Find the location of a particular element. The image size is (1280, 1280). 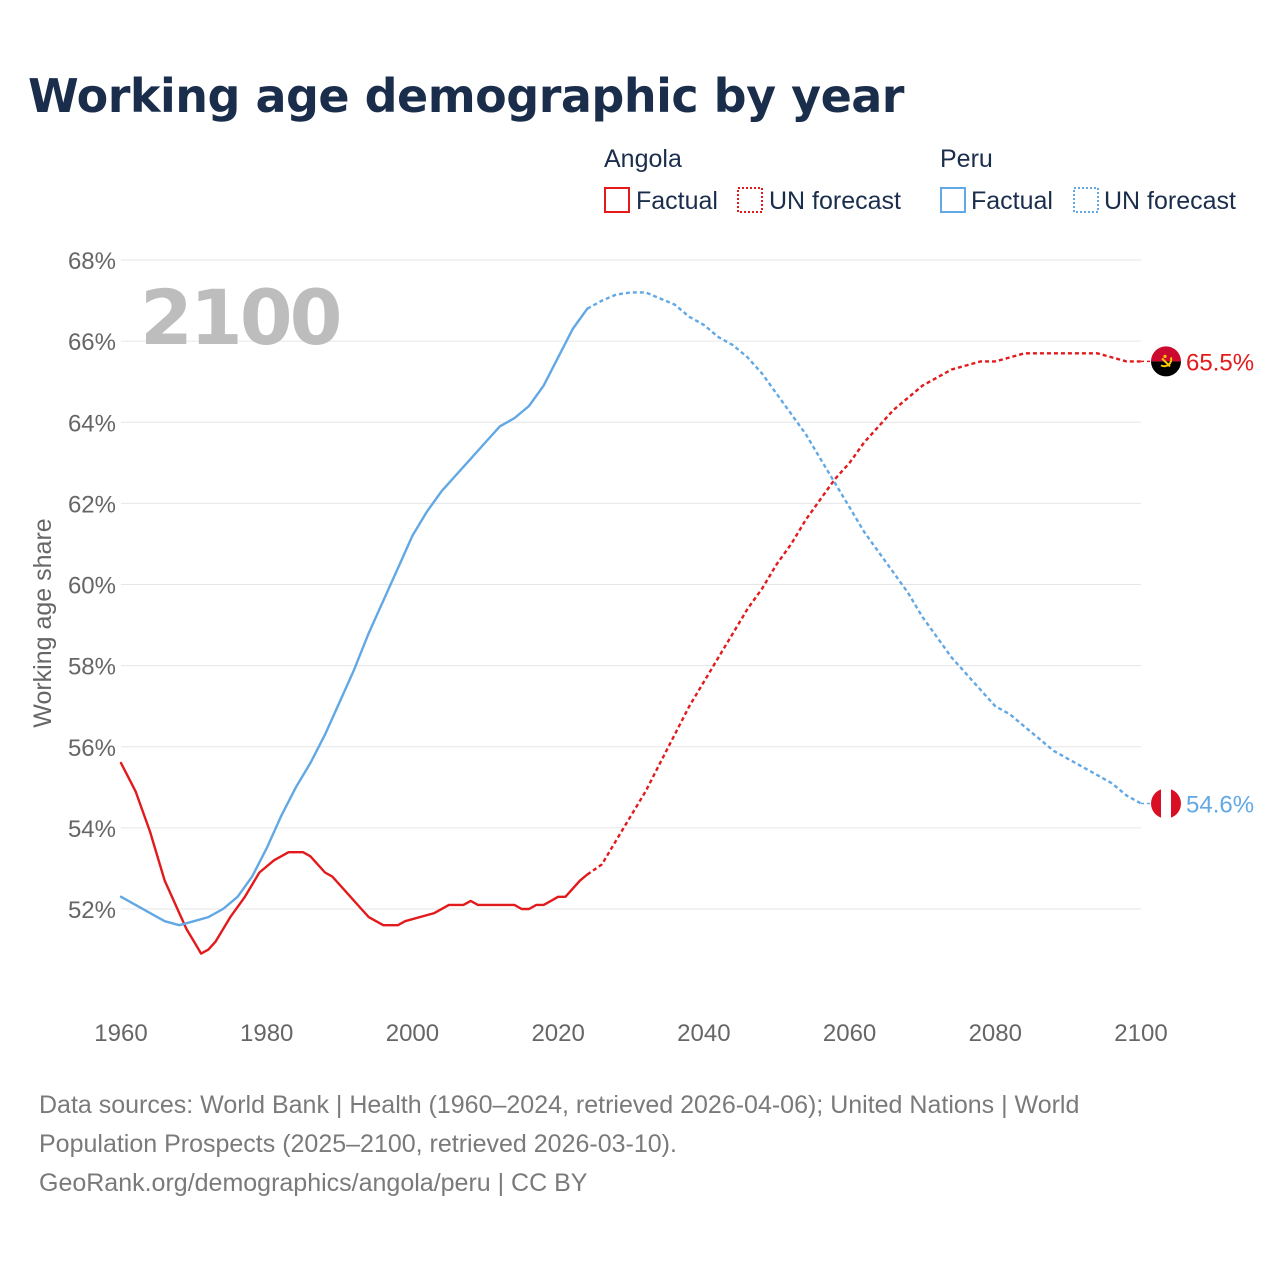

y-tick-label: 64% is located at coordinates (92, 423).